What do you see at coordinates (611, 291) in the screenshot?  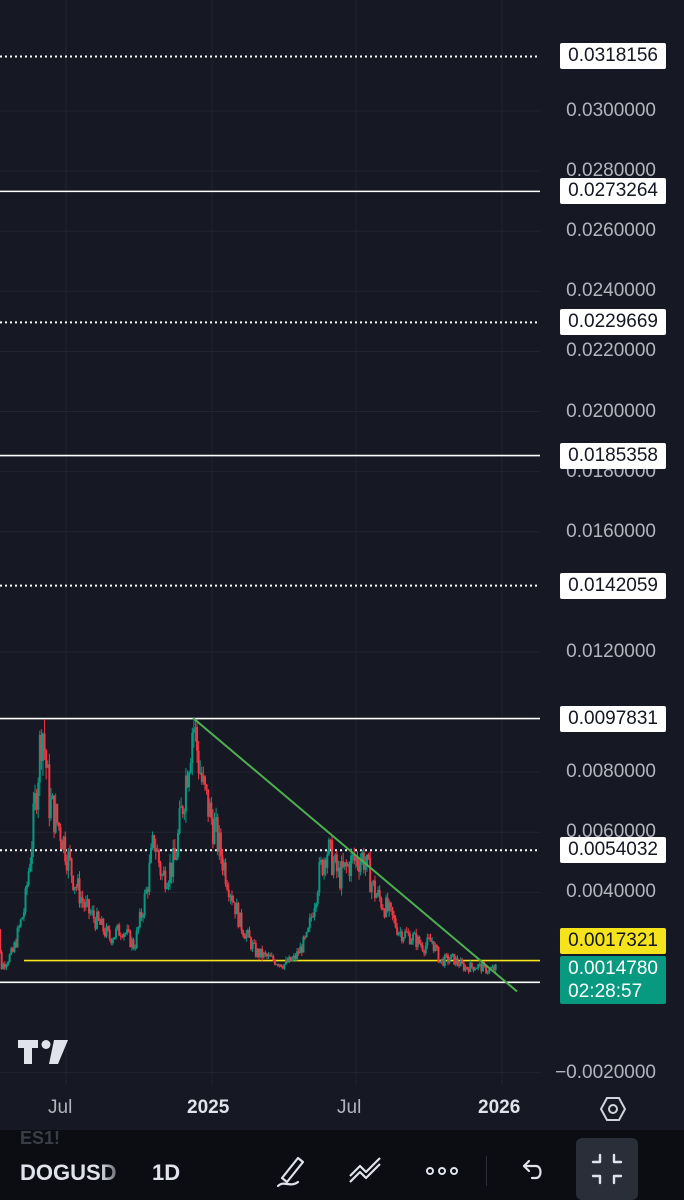 I see `price-axis-label: 0.0240000` at bounding box center [611, 291].